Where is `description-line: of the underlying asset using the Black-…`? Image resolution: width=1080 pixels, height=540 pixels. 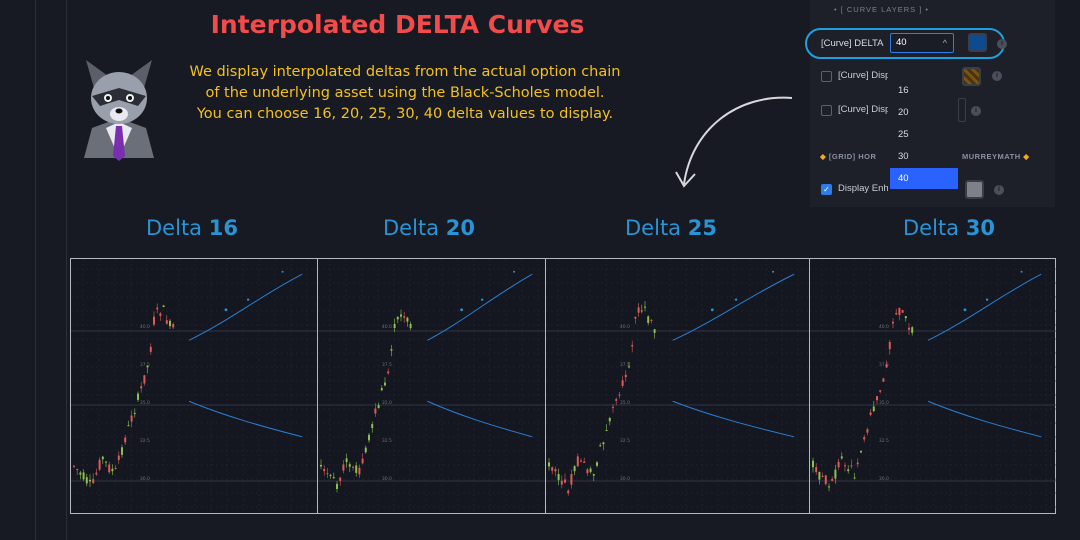
description-line: of the underlying asset using the Black-… is located at coordinates (405, 93).